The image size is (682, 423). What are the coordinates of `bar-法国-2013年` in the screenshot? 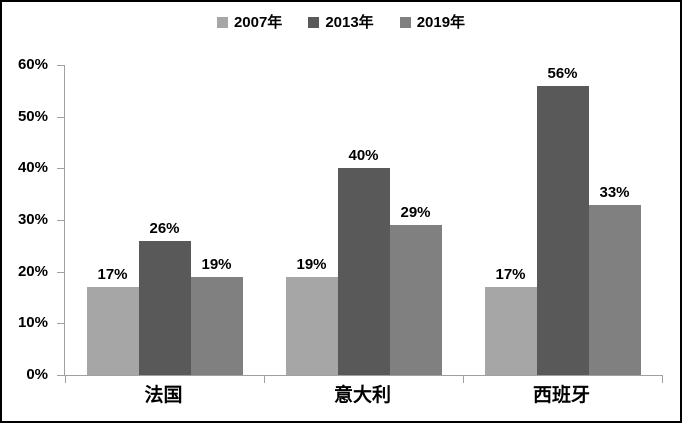 It's located at (164, 307).